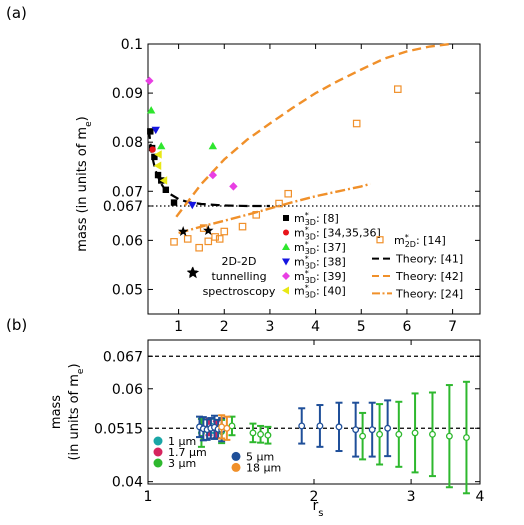  What do you see at coordinates (127, 290) in the screenshot?
I see `y-tick-label: 0.05` at bounding box center [127, 290].